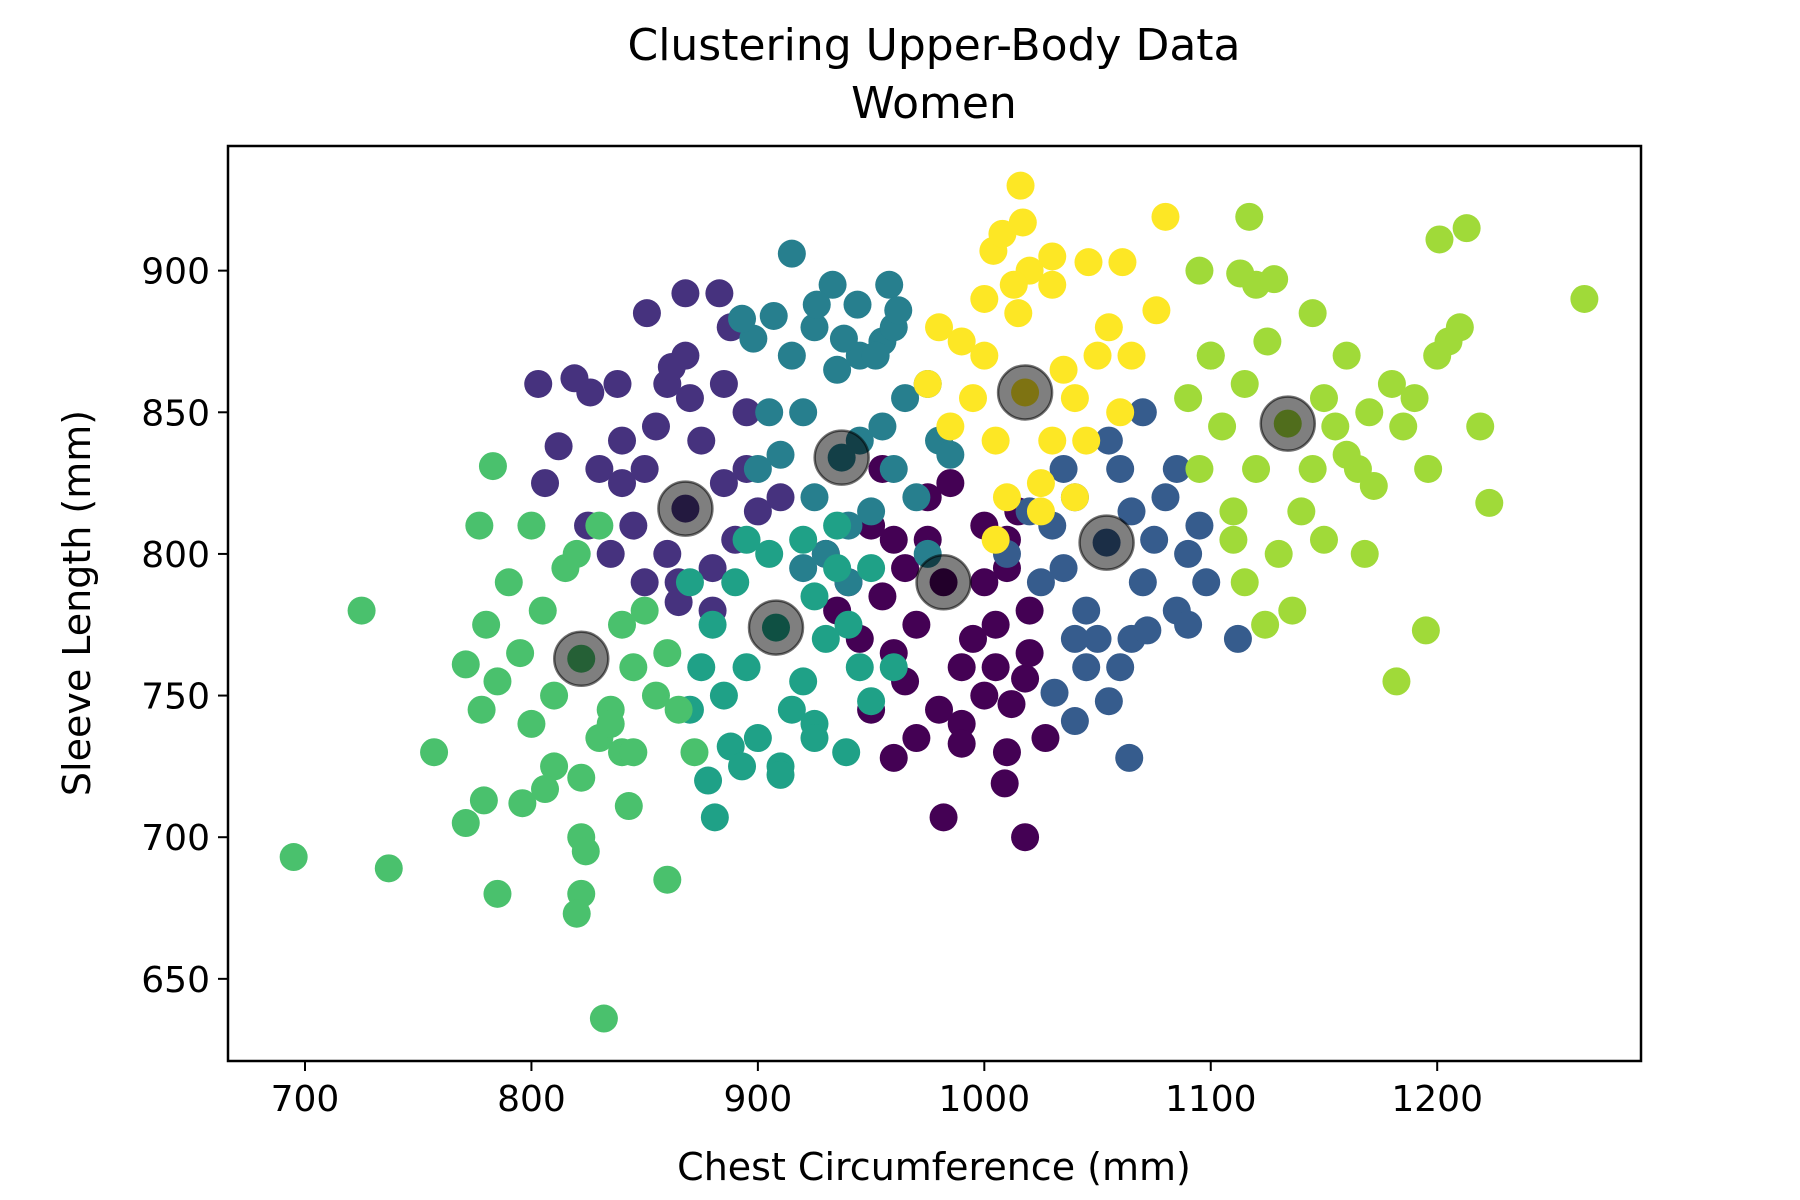  I want to click on x-tick-label: 900, so click(758, 1099).